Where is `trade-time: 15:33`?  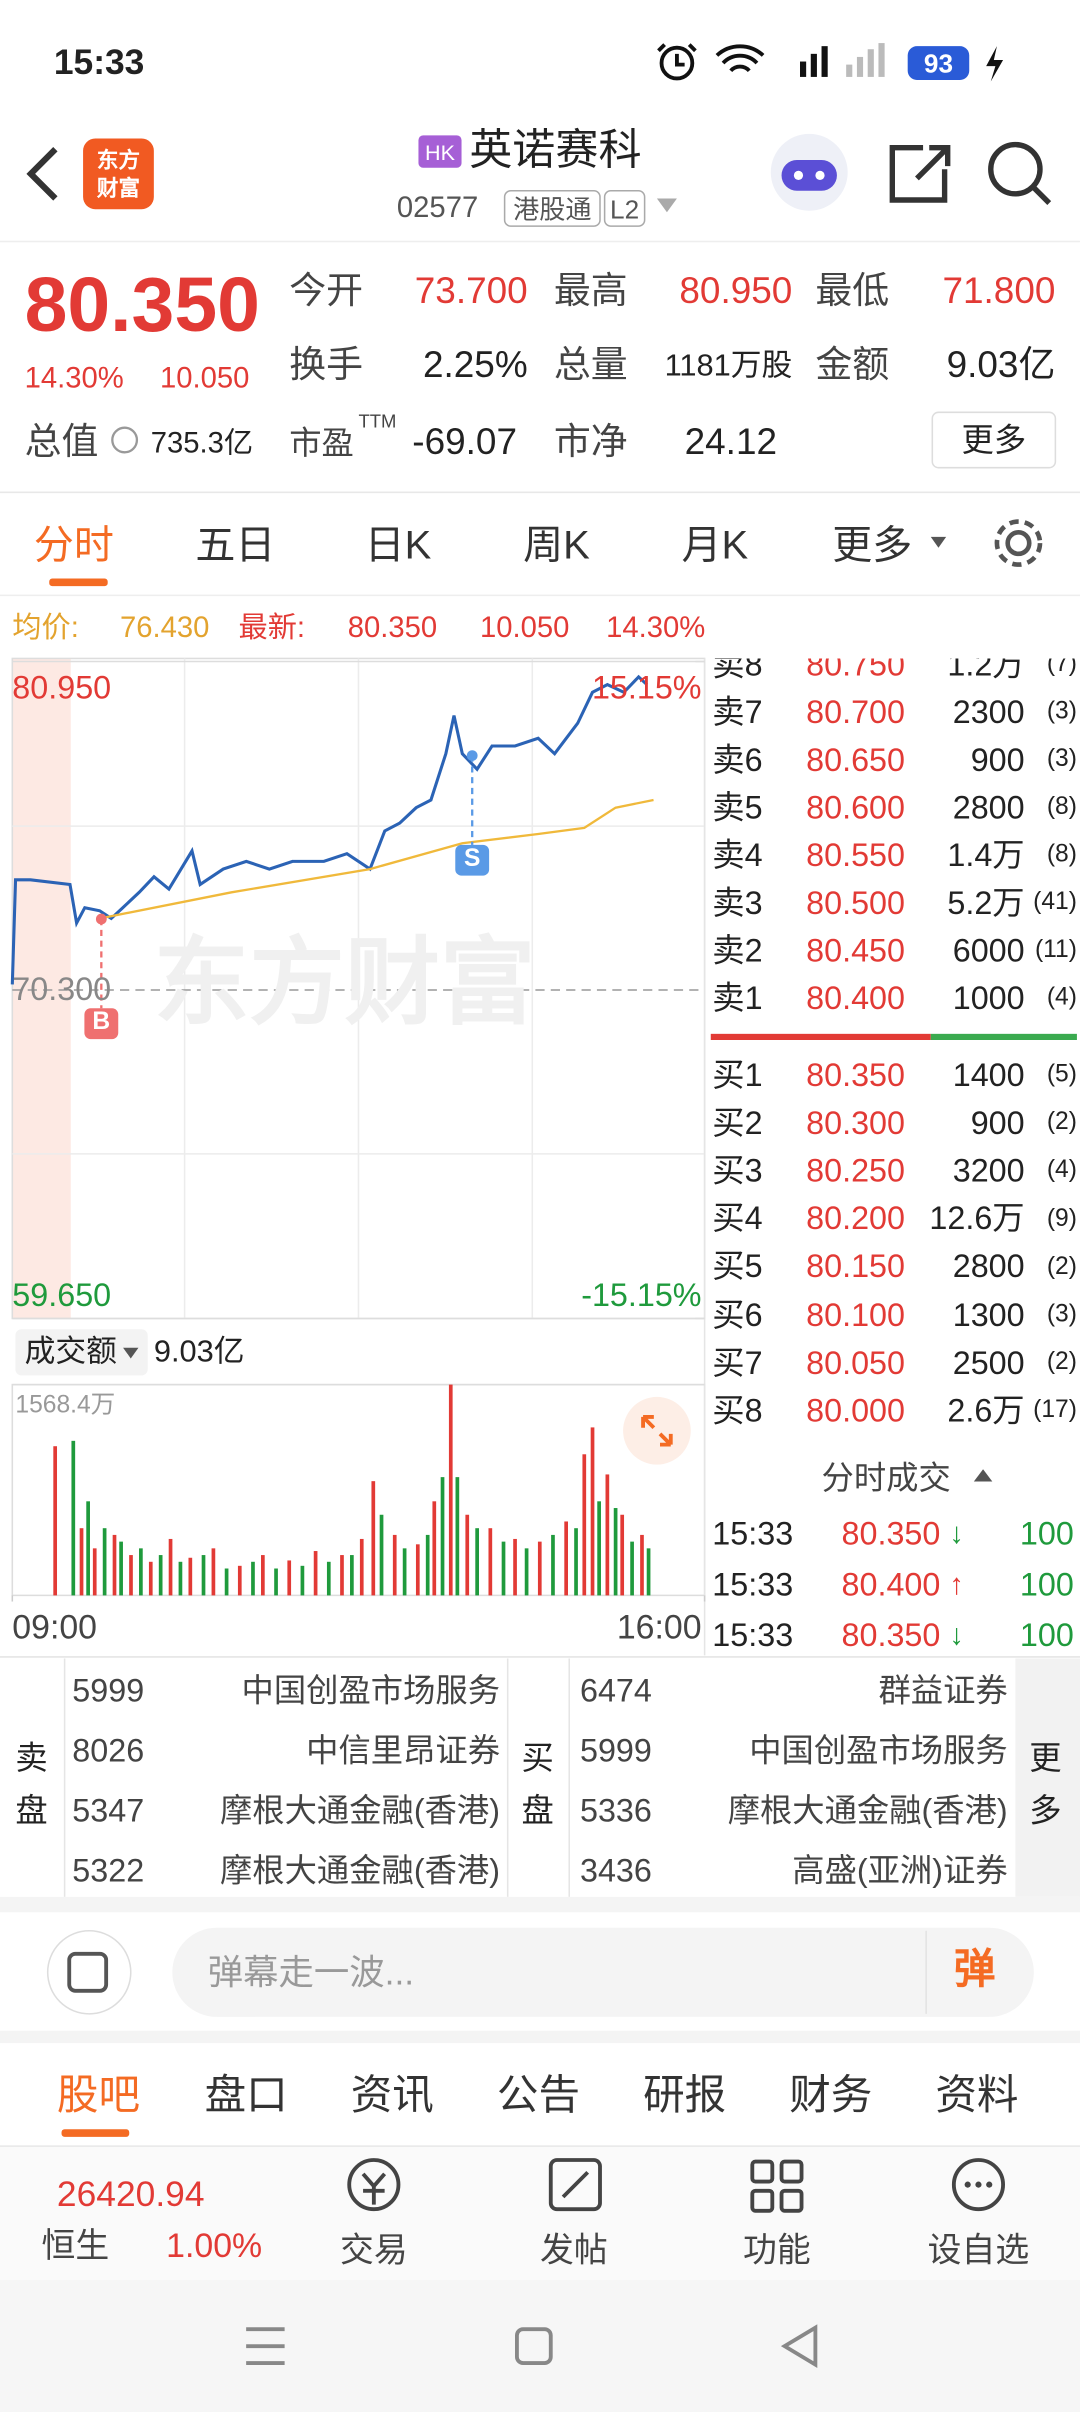
trade-time: 15:33 is located at coordinates (753, 1635).